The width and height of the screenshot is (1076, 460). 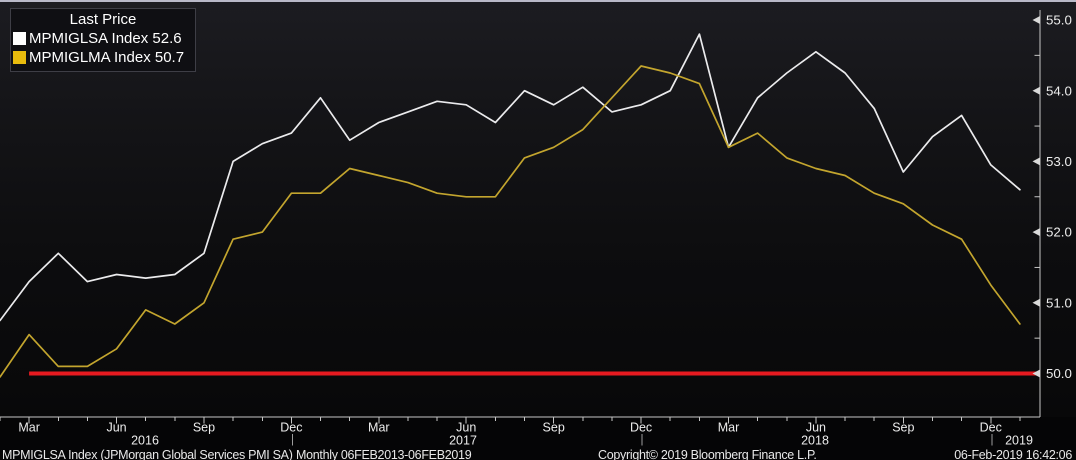 What do you see at coordinates (107, 57) in the screenshot?
I see `legend-item-label: MPMIGLMA Index 50.7` at bounding box center [107, 57].